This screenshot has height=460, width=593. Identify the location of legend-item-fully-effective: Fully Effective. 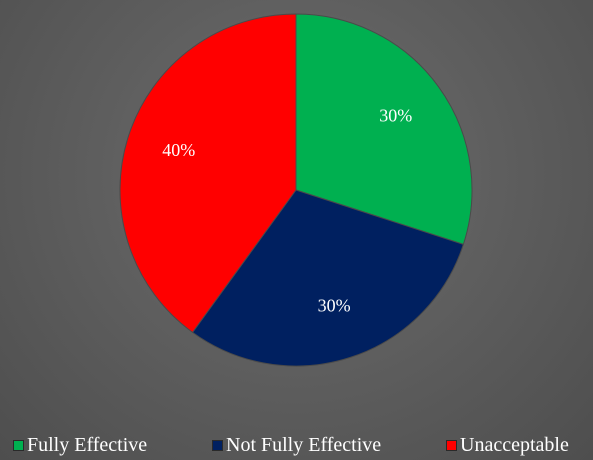
(80, 445).